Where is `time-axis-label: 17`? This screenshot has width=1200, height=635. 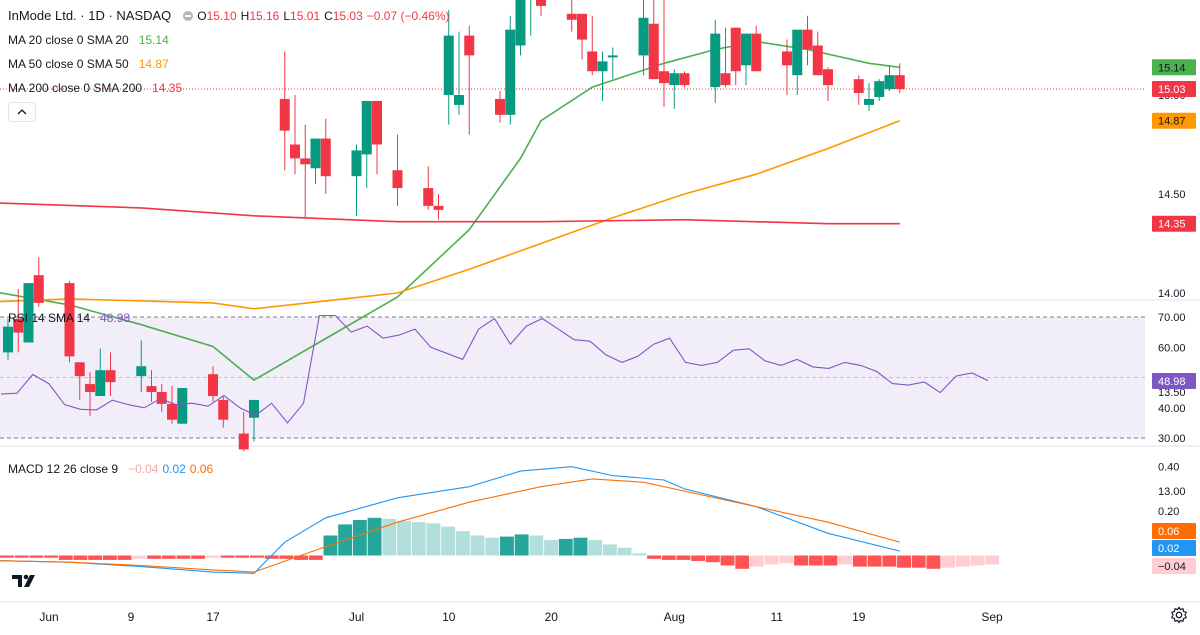
time-axis-label: 17 is located at coordinates (213, 617).